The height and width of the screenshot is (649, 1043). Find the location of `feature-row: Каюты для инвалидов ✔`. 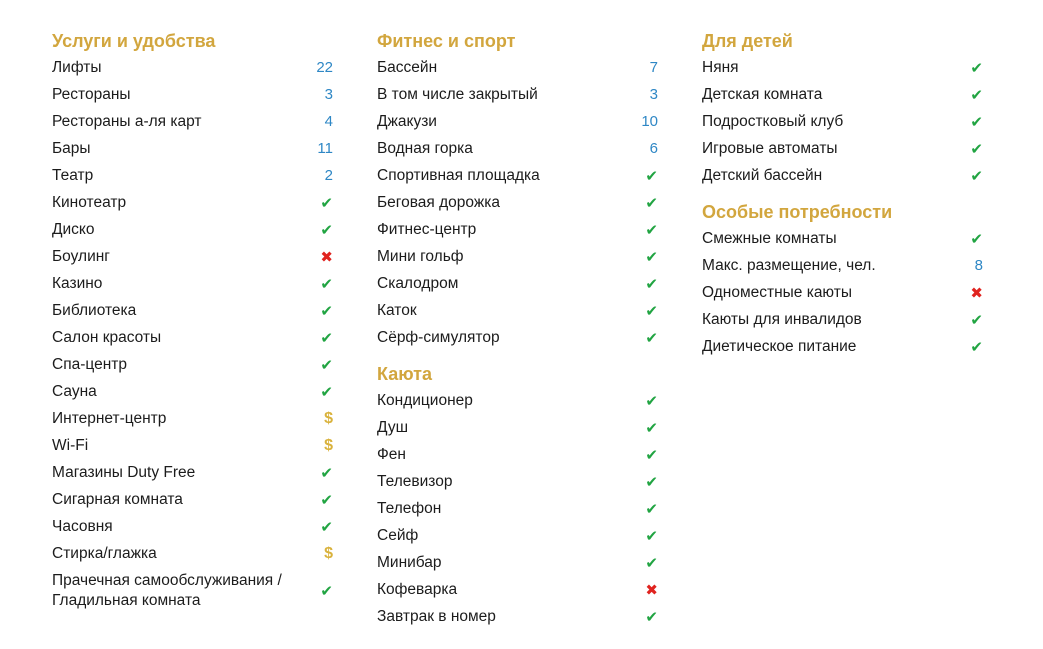

feature-row: Каюты для инвалидов ✔ is located at coordinates (842, 320).